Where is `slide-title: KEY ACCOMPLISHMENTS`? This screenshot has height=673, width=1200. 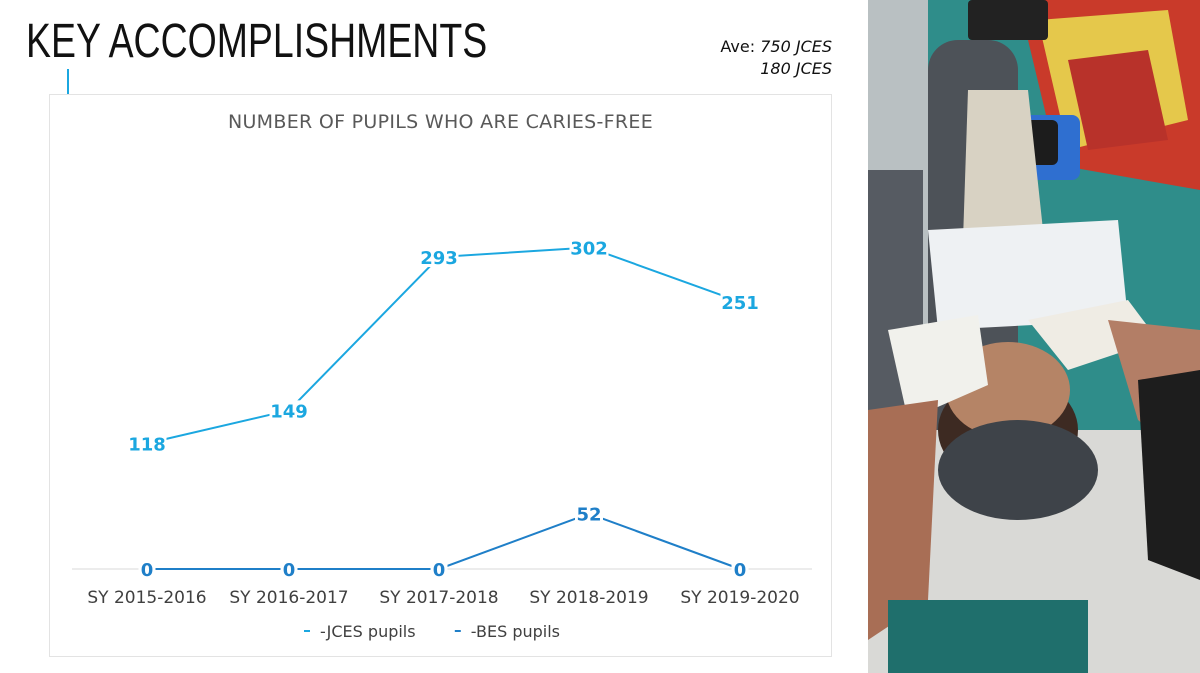 slide-title: KEY ACCOMPLISHMENTS is located at coordinates (257, 41).